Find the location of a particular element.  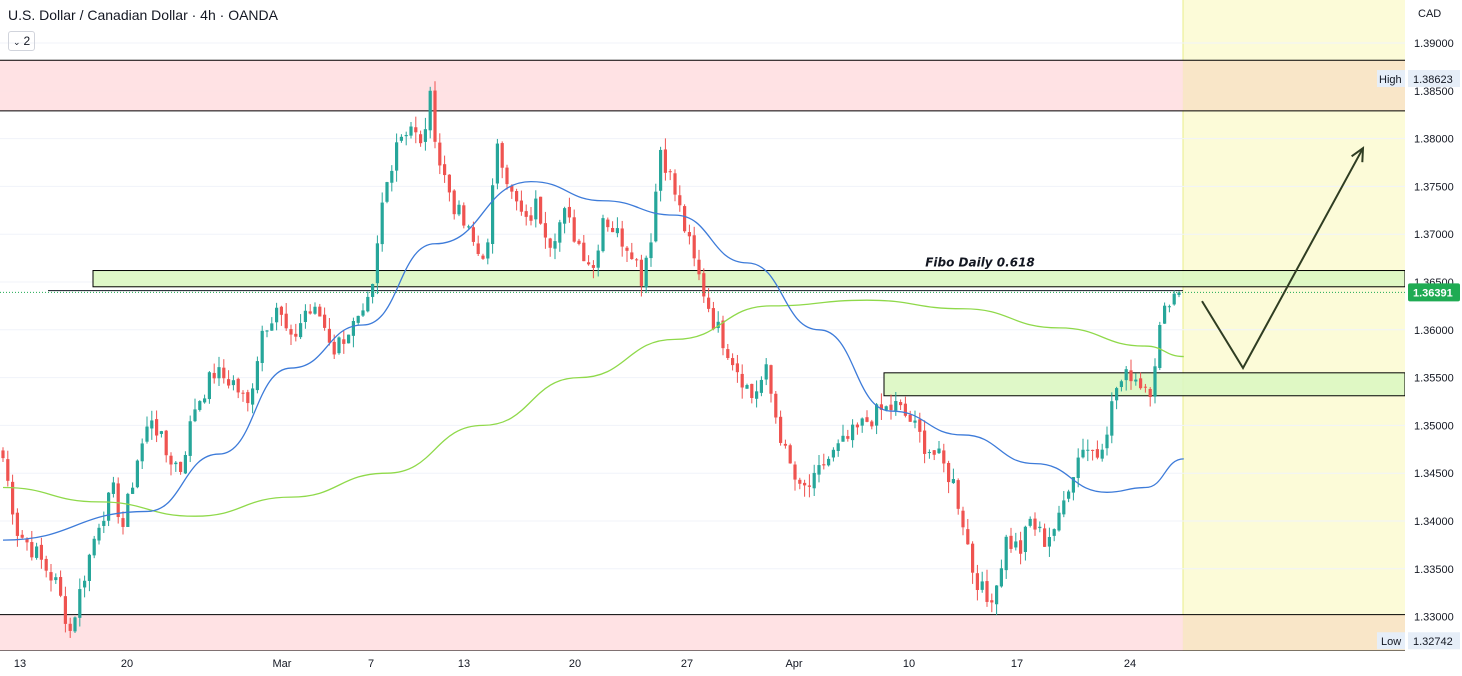

high-tag-bg is located at coordinates (1391, 79).